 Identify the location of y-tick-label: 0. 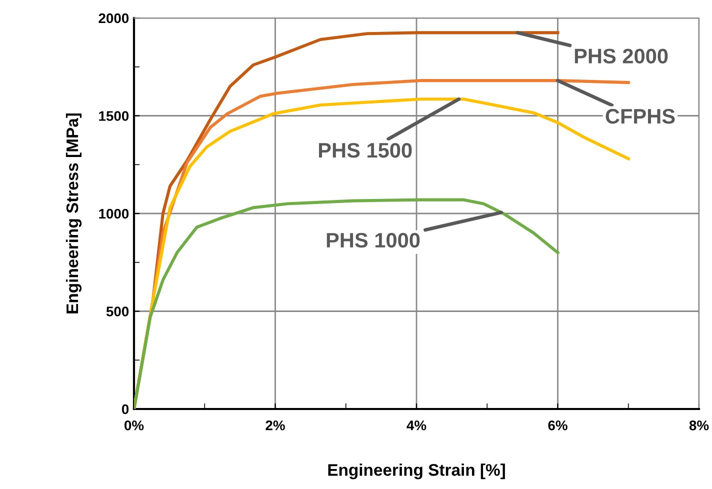
(125, 409).